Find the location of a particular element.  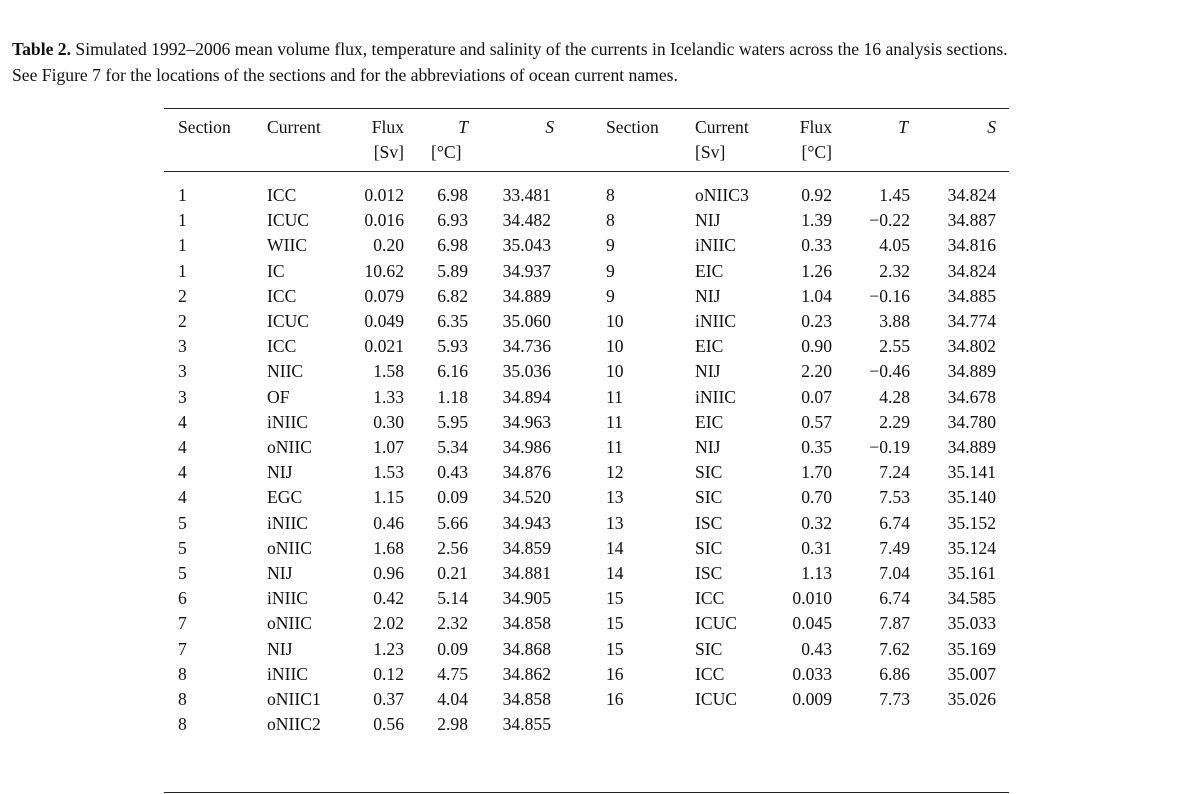

cell-temperature-left: 1.18 is located at coordinates (452, 396).